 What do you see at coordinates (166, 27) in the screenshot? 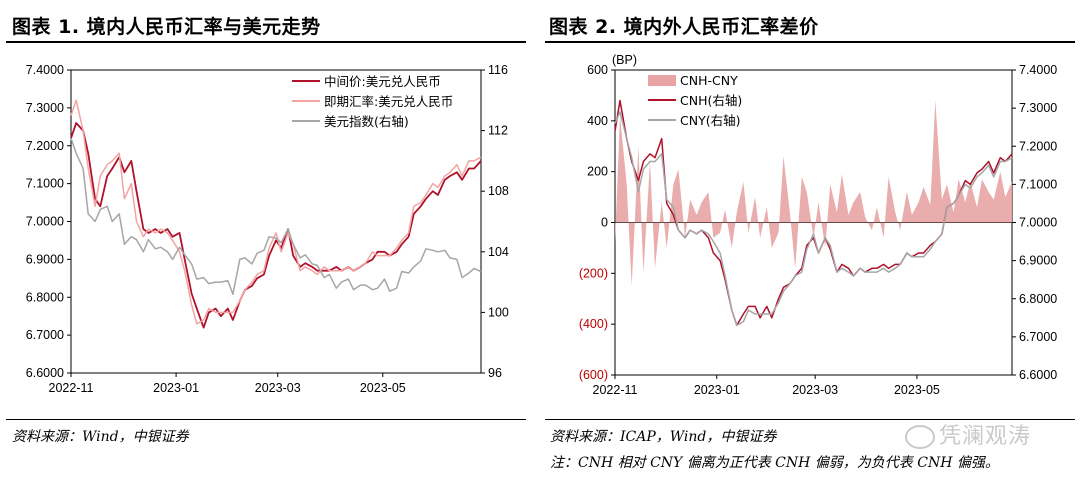
I see `chart1-title: 图表 1. 境内人民币汇率与美元走势` at bounding box center [166, 27].